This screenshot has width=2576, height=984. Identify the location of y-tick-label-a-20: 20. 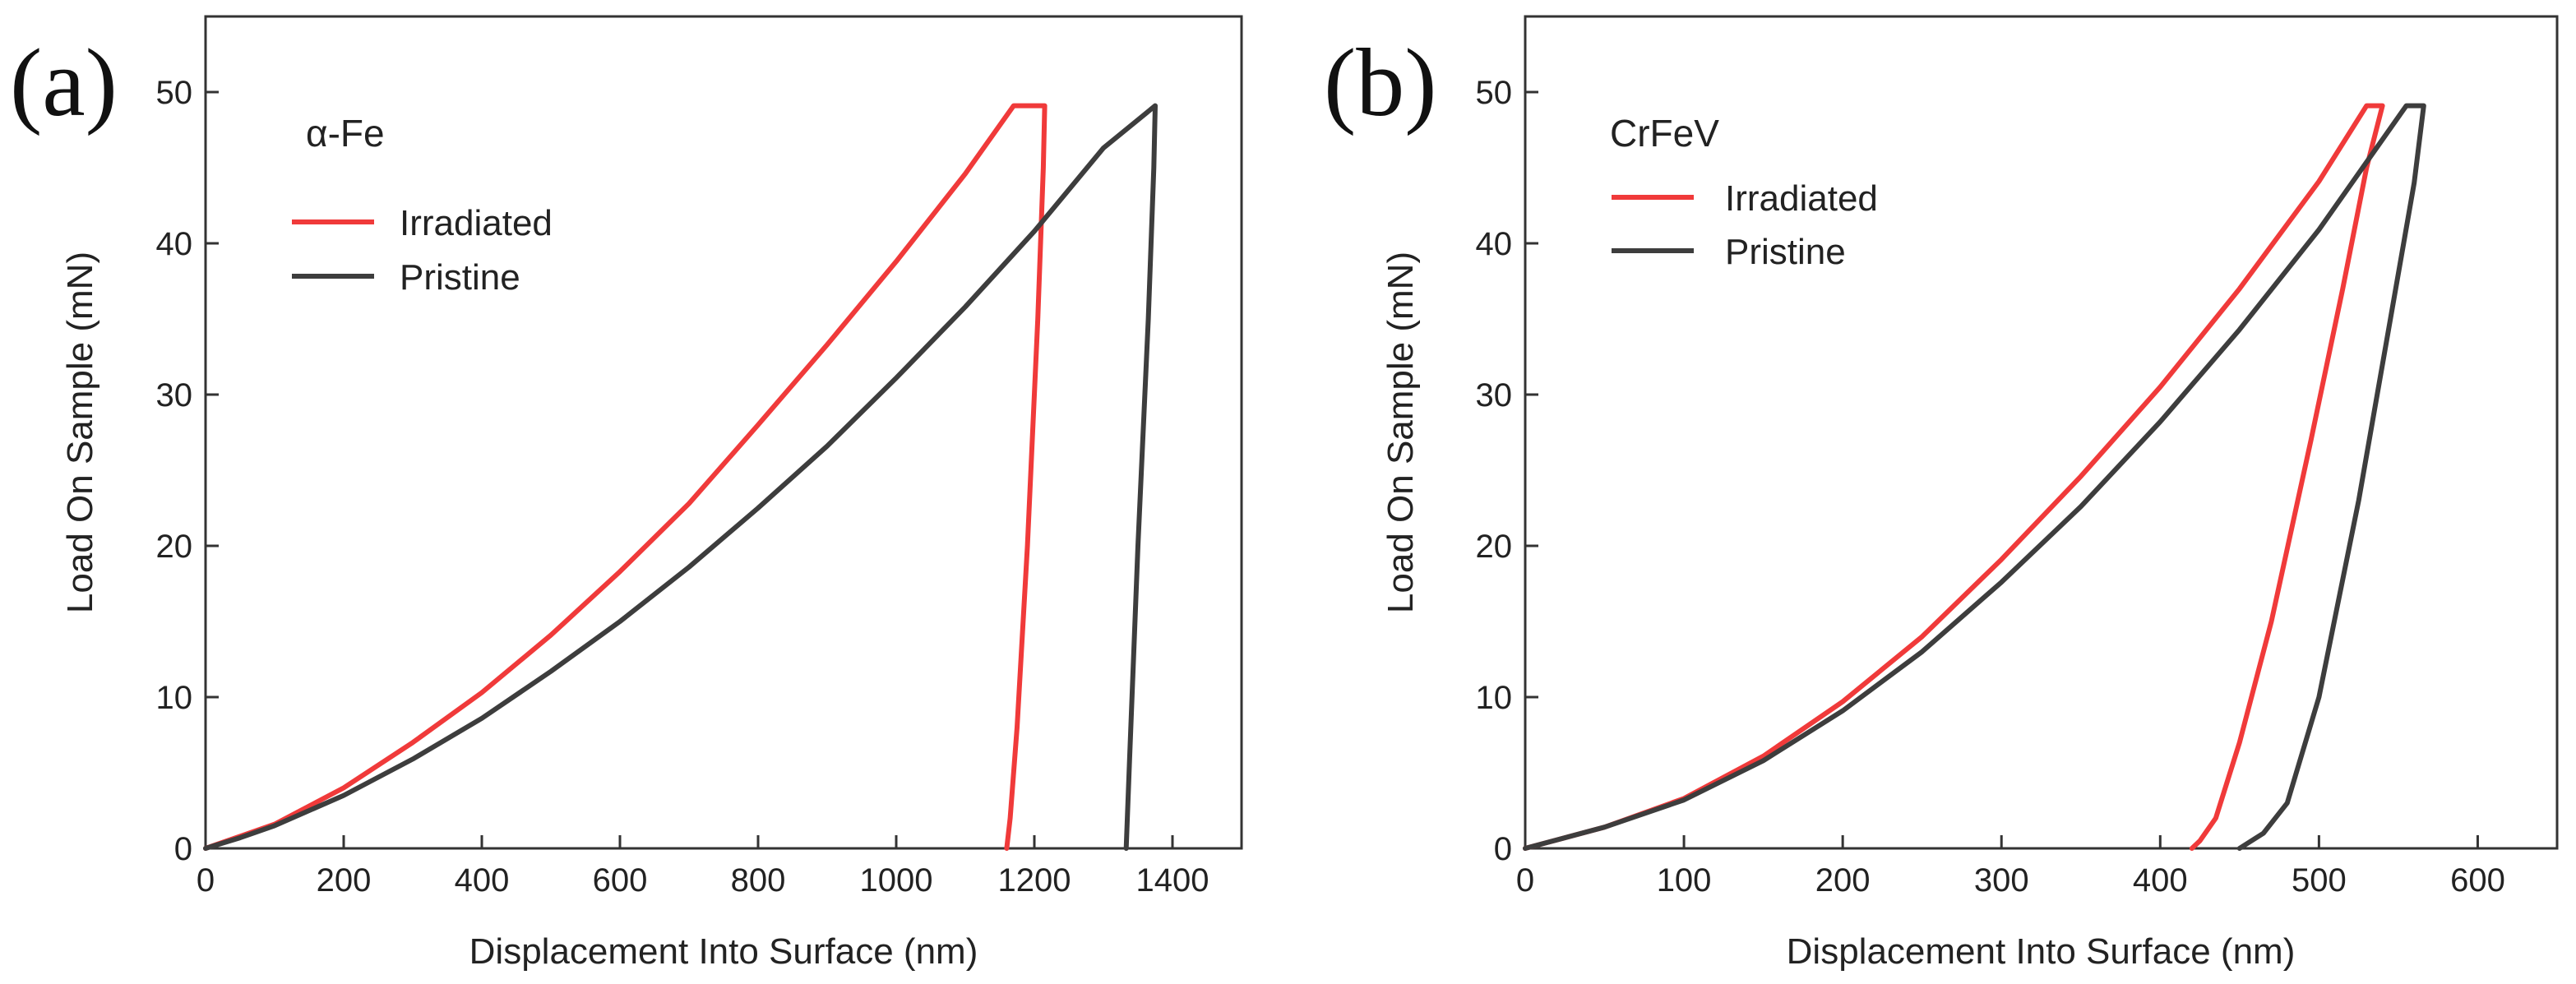
(174, 547).